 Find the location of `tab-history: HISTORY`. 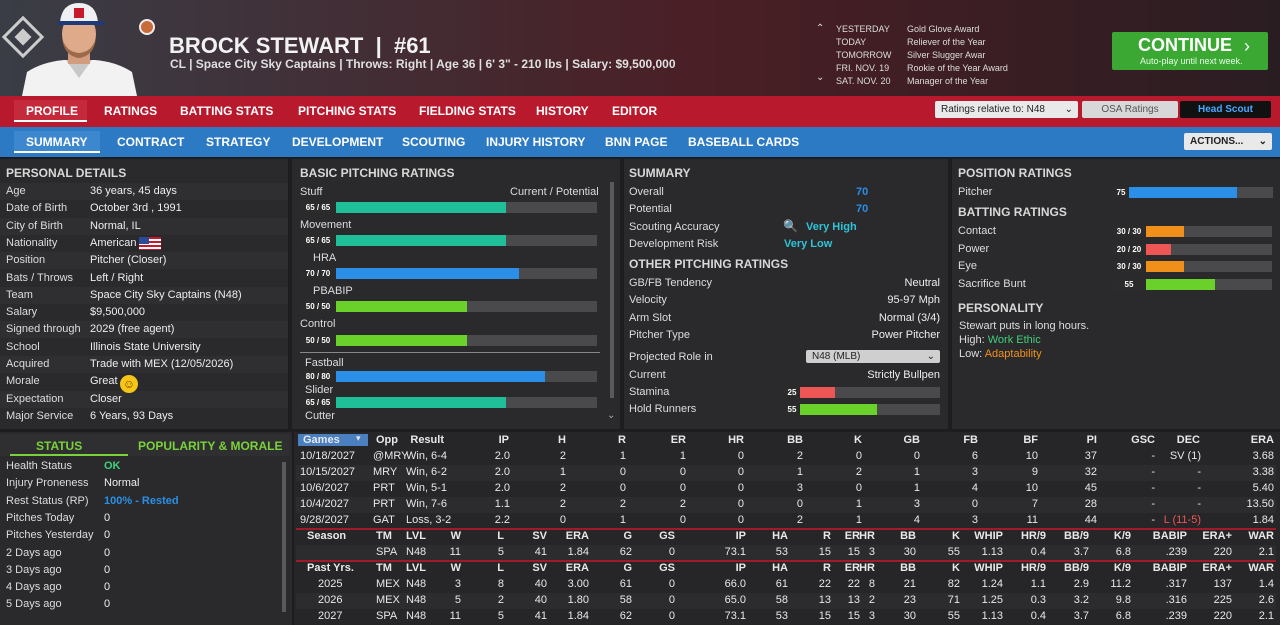

tab-history: HISTORY is located at coordinates (562, 111).